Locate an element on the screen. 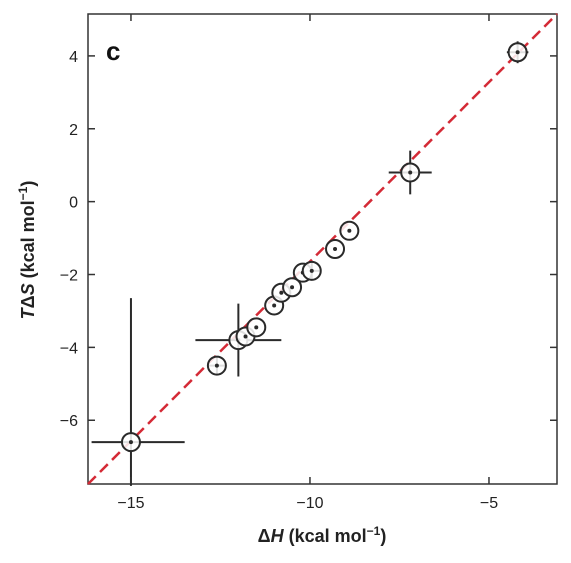 This screenshot has height=563, width=571. y-axis-label-delta: Δ is located at coordinates (28, 301).